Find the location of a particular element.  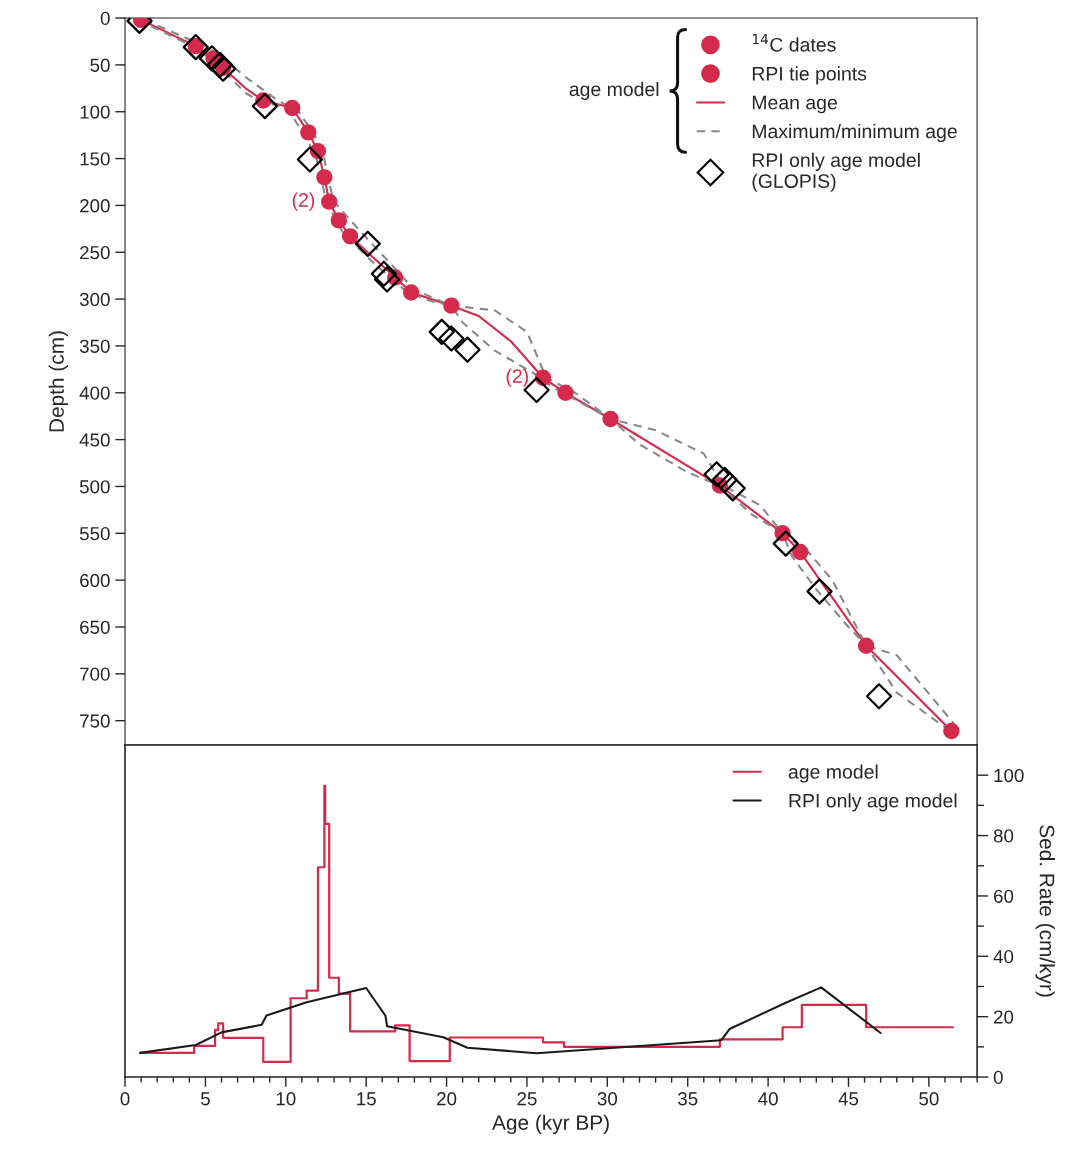

y2-tick-label: 20 is located at coordinates (1004, 1017).